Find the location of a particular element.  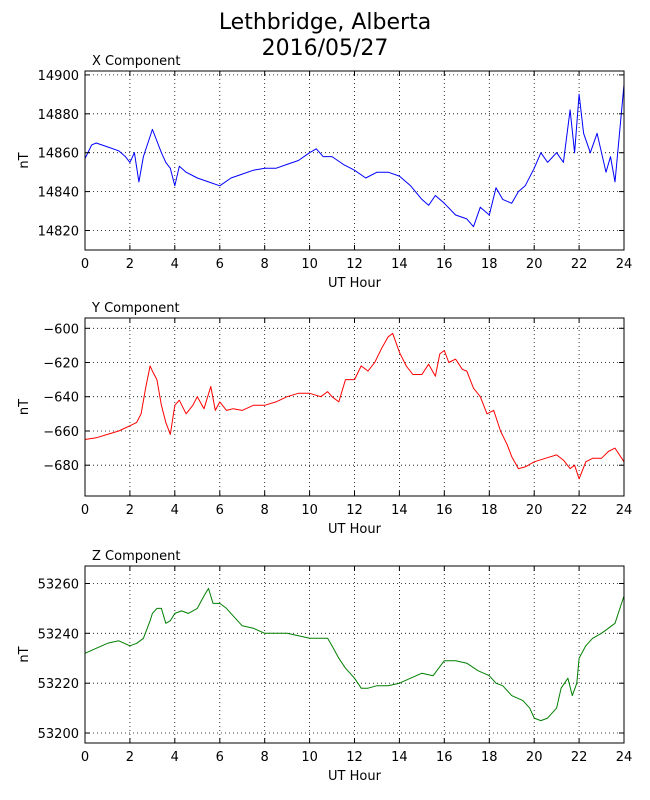

y-y-axis-label: nT is located at coordinates (24, 407).